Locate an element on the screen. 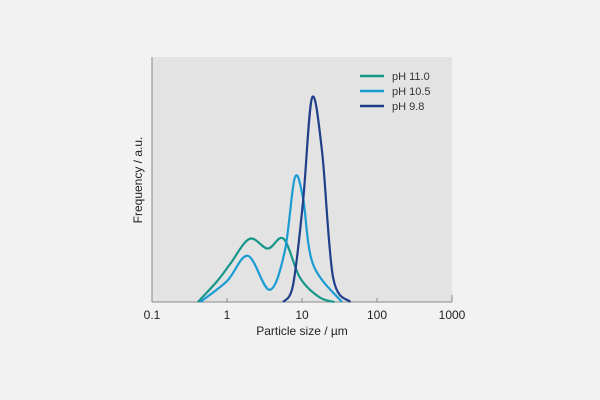  x-tick-label: 10 is located at coordinates (302, 315).